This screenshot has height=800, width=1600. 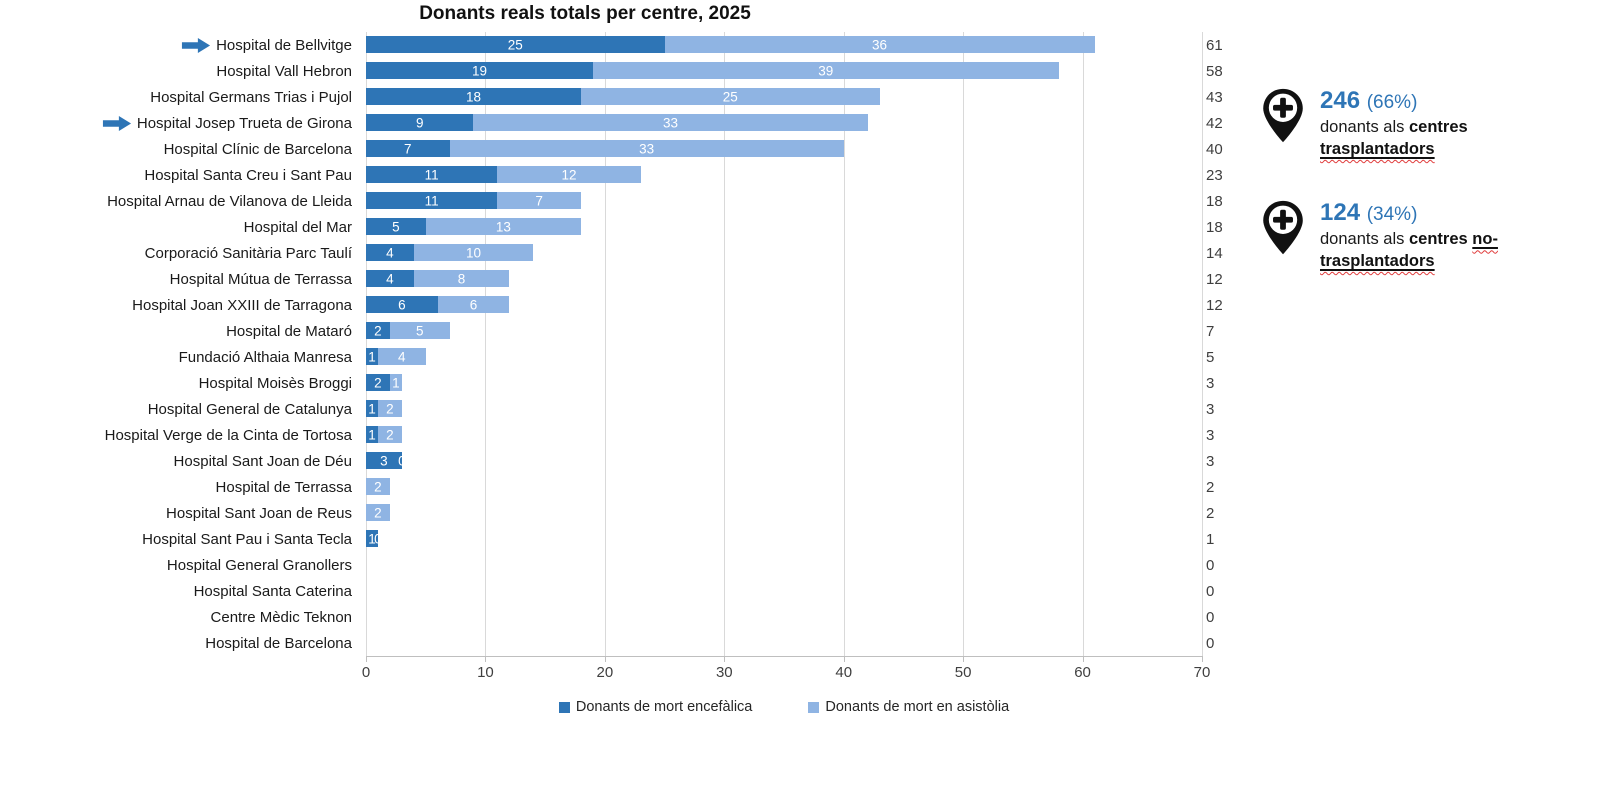 I want to click on bar-stack: 18 25, so click(x=623, y=96).